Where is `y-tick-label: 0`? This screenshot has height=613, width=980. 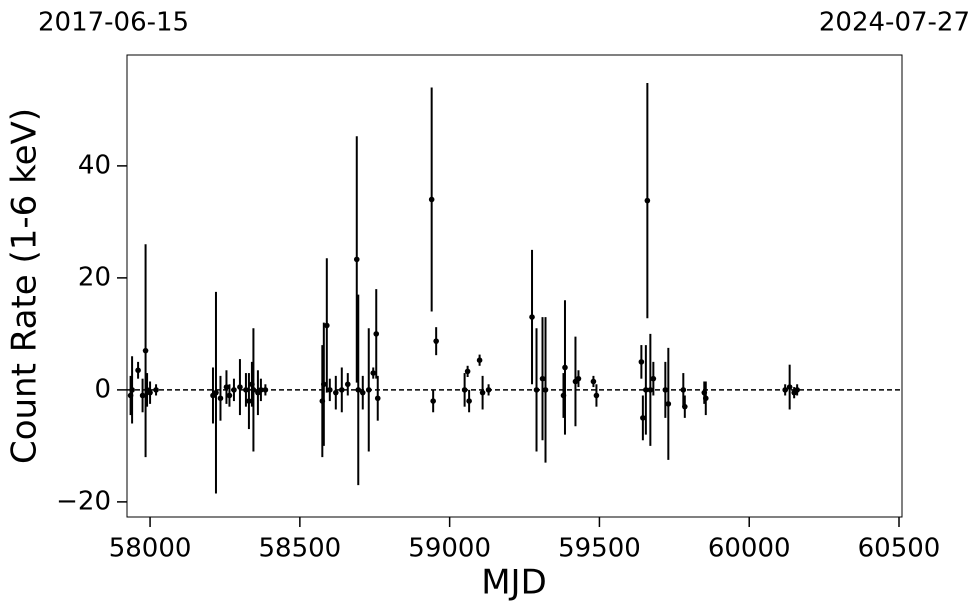 y-tick-label: 0 is located at coordinates (102, 389).